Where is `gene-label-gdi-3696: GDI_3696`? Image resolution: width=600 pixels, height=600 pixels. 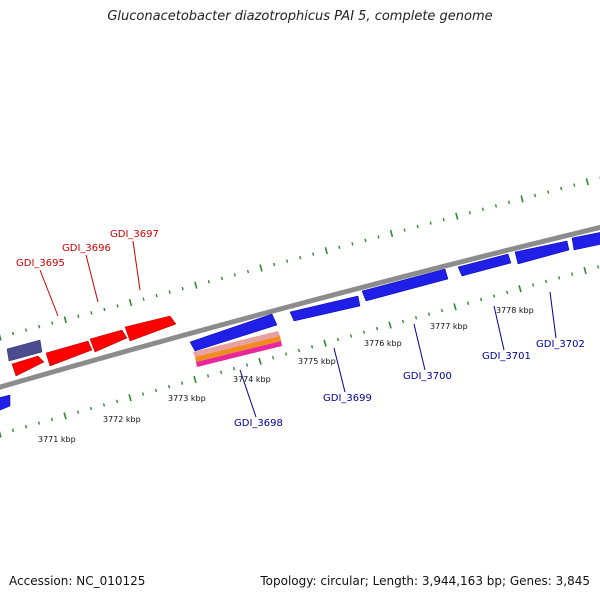
gene-label-gdi-3696: GDI_3696 is located at coordinates (86, 248).